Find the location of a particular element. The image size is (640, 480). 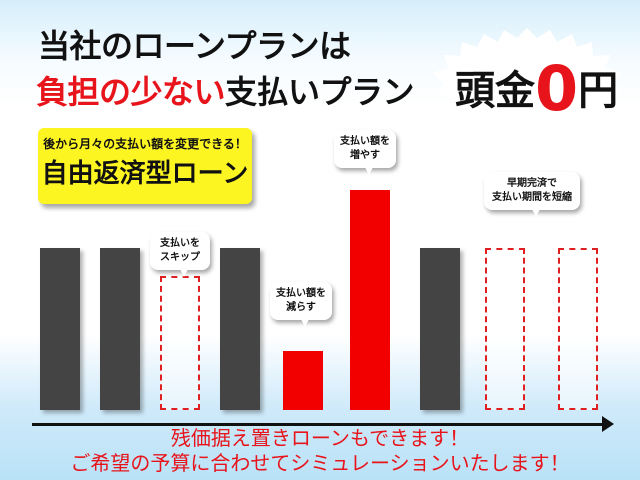

arrowhead-icon is located at coordinates (608, 424).